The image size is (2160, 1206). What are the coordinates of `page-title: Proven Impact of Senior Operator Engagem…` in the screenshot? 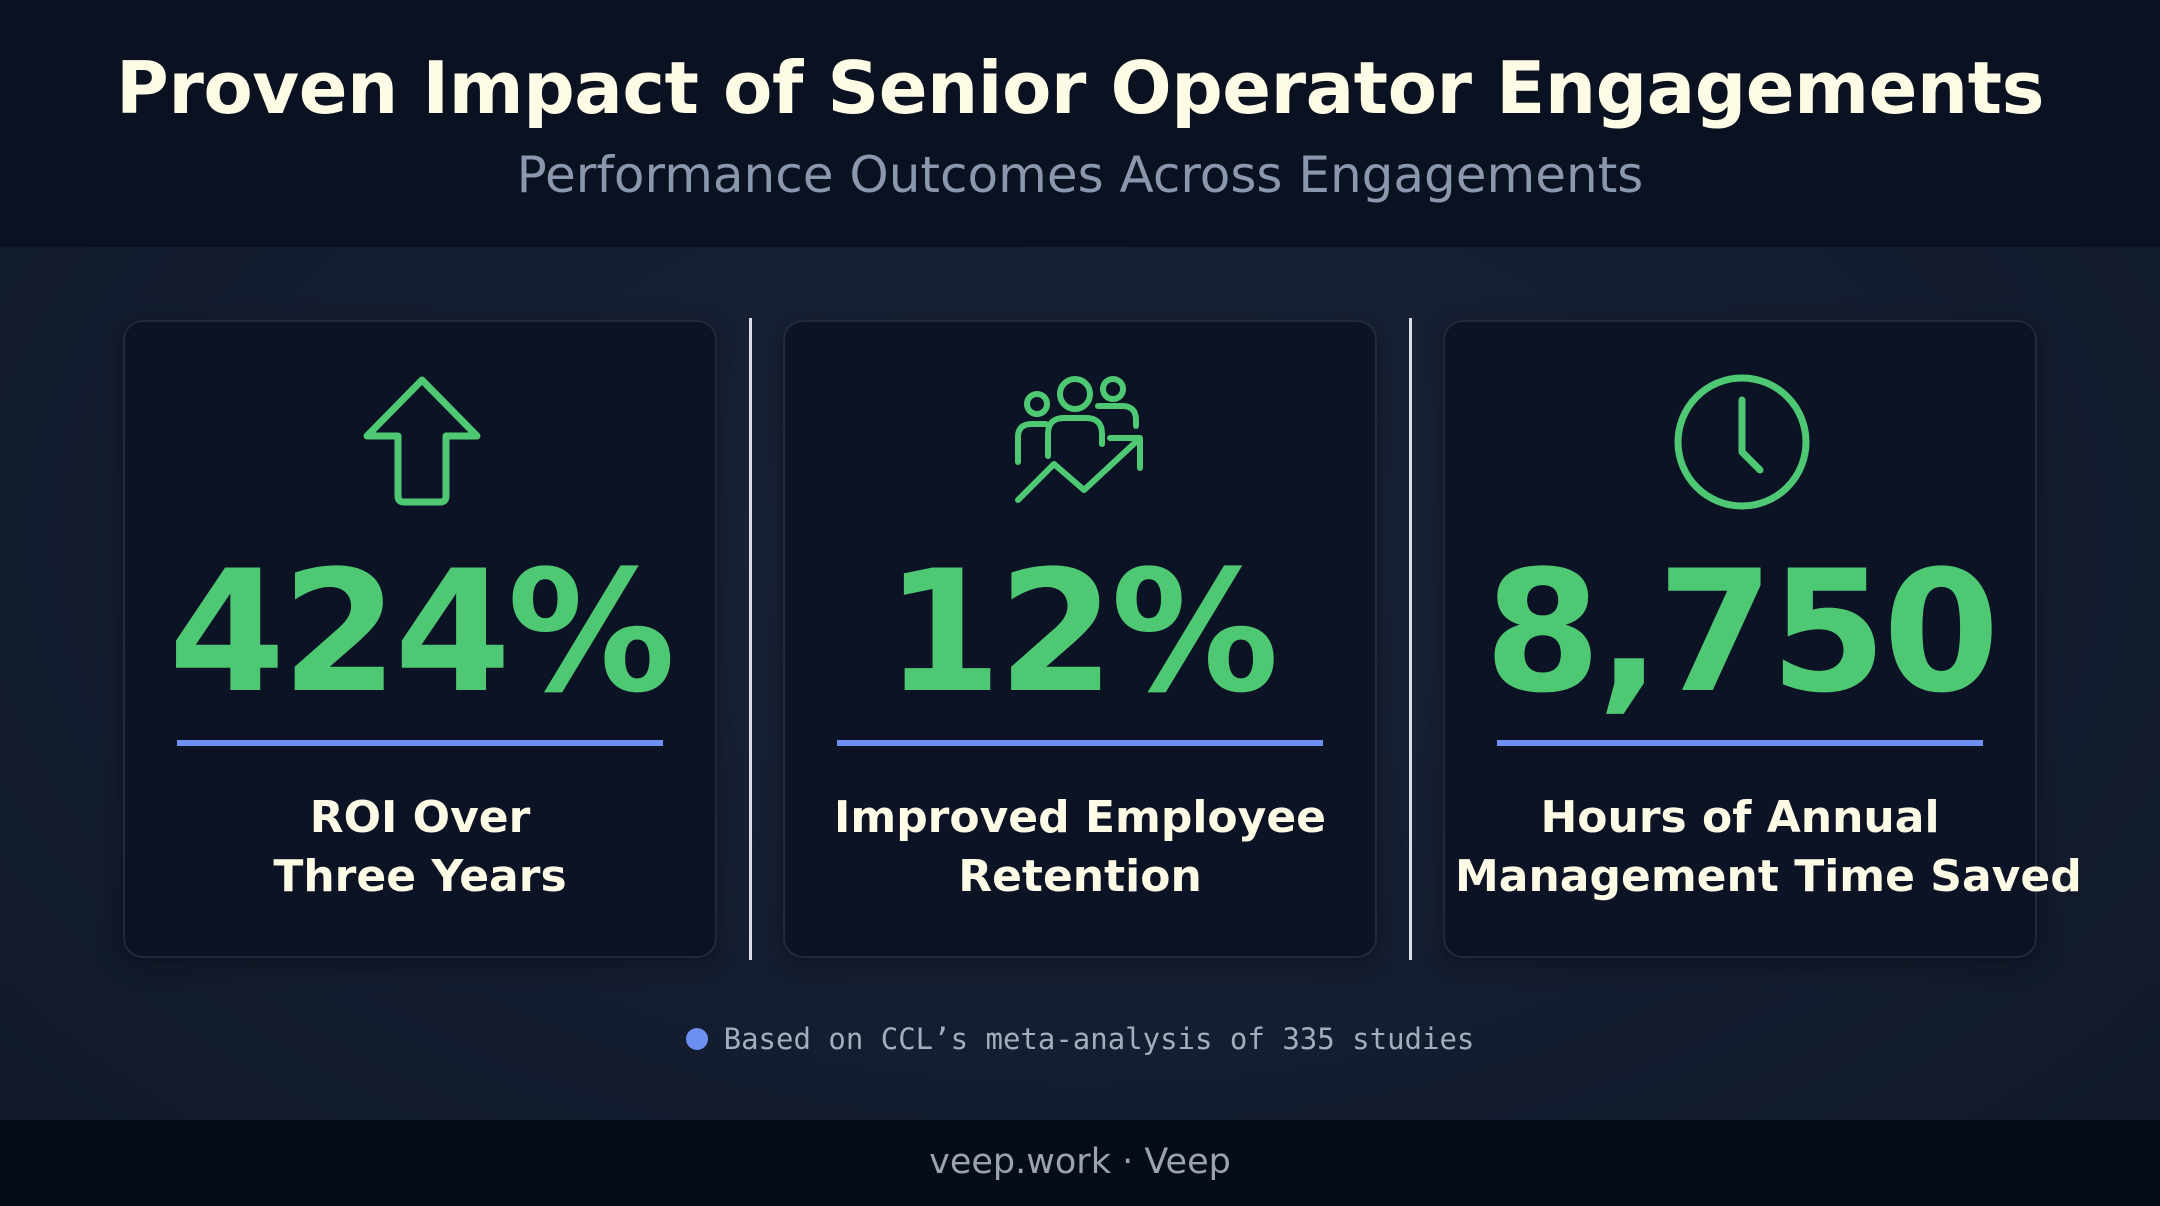 It's located at (1080, 88).